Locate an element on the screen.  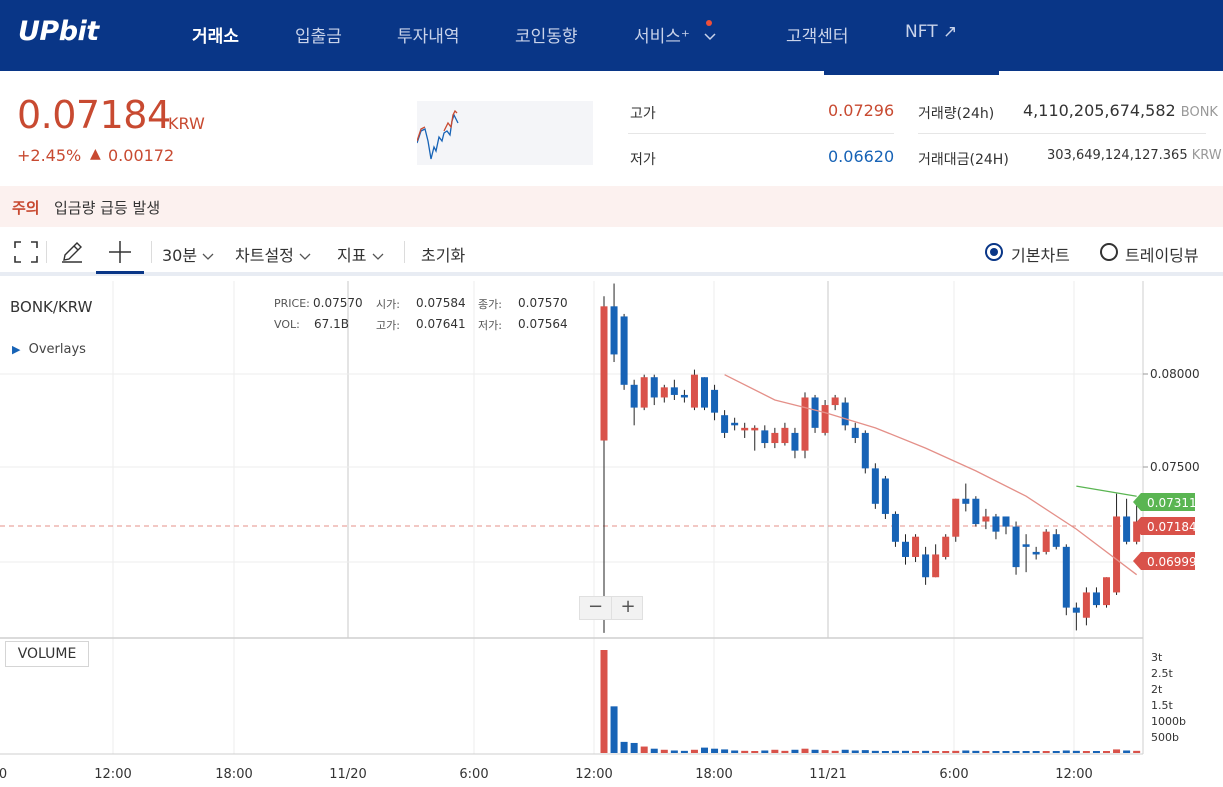
volume-pane-label: VOLUME is located at coordinates (47, 654).